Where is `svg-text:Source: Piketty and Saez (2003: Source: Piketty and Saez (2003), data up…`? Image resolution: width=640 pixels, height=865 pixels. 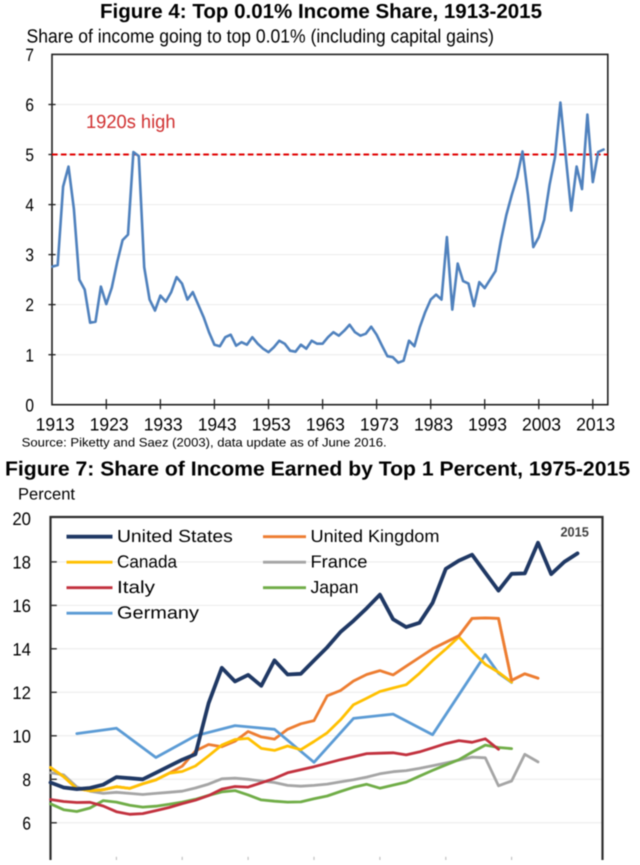 svg-text:Source: Piketty and Saez (2003: Source: Piketty and Saez (2003), data up… is located at coordinates (204, 442).